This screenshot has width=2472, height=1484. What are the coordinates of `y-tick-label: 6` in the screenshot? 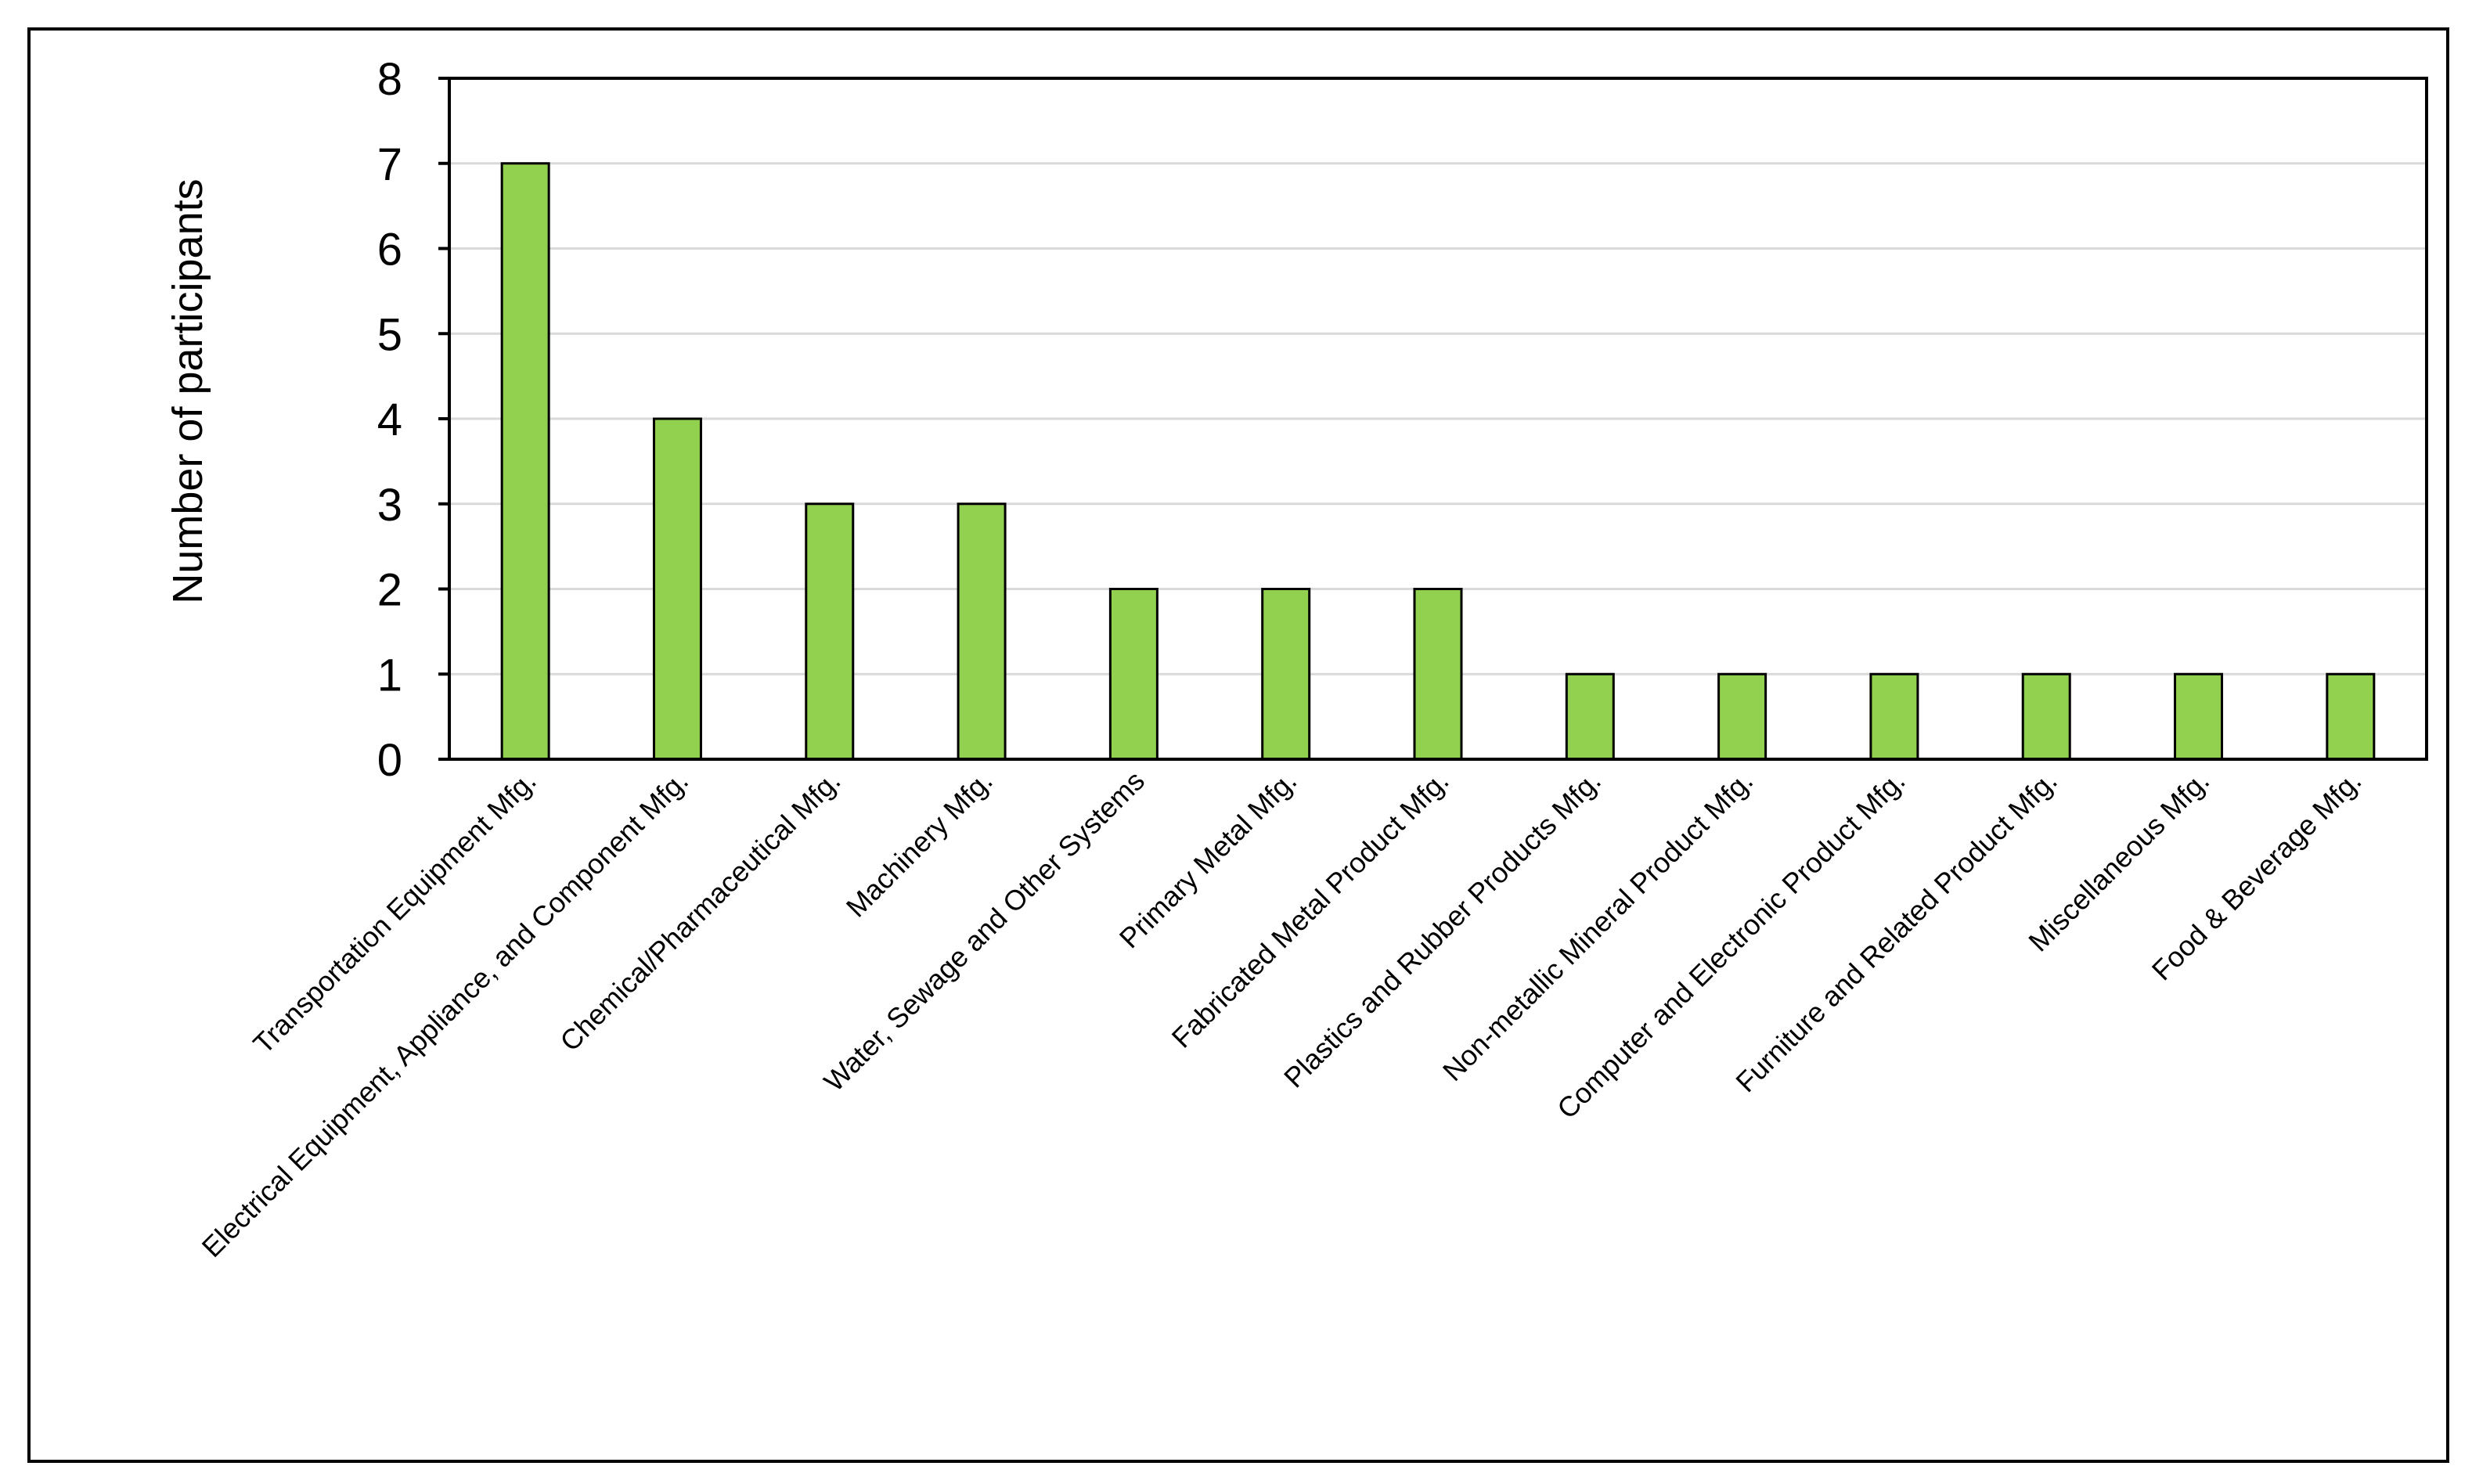 It's located at (389, 251).